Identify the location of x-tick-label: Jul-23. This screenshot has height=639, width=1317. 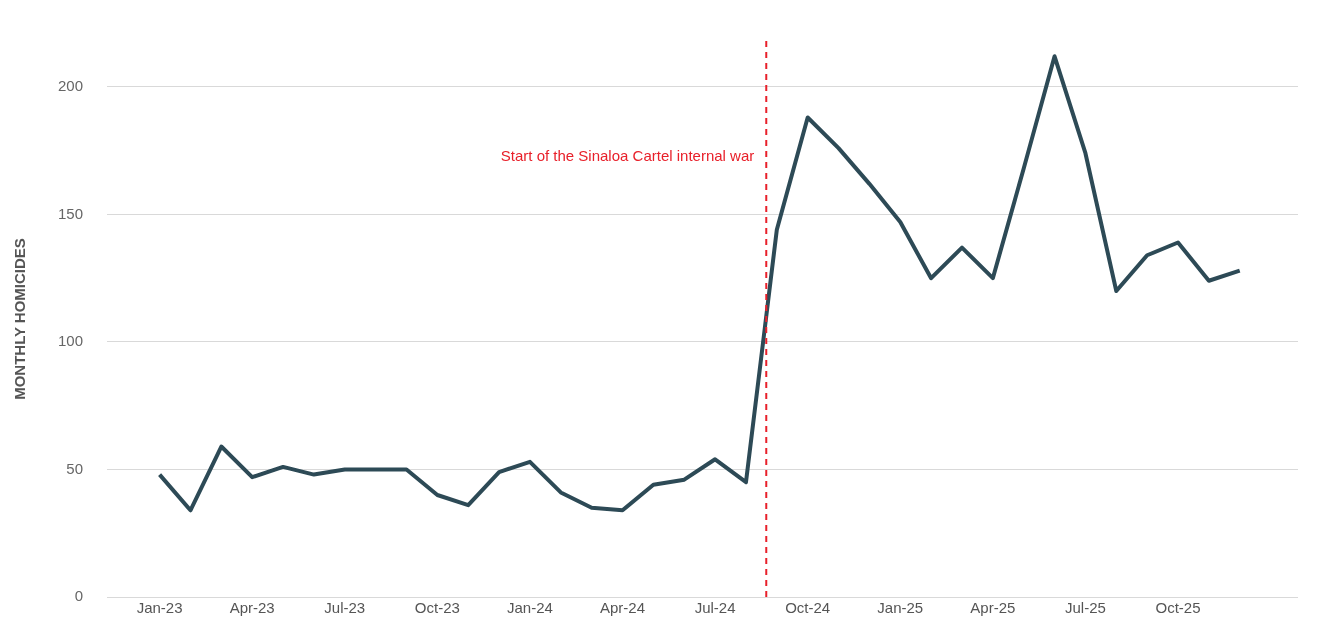
(345, 608).